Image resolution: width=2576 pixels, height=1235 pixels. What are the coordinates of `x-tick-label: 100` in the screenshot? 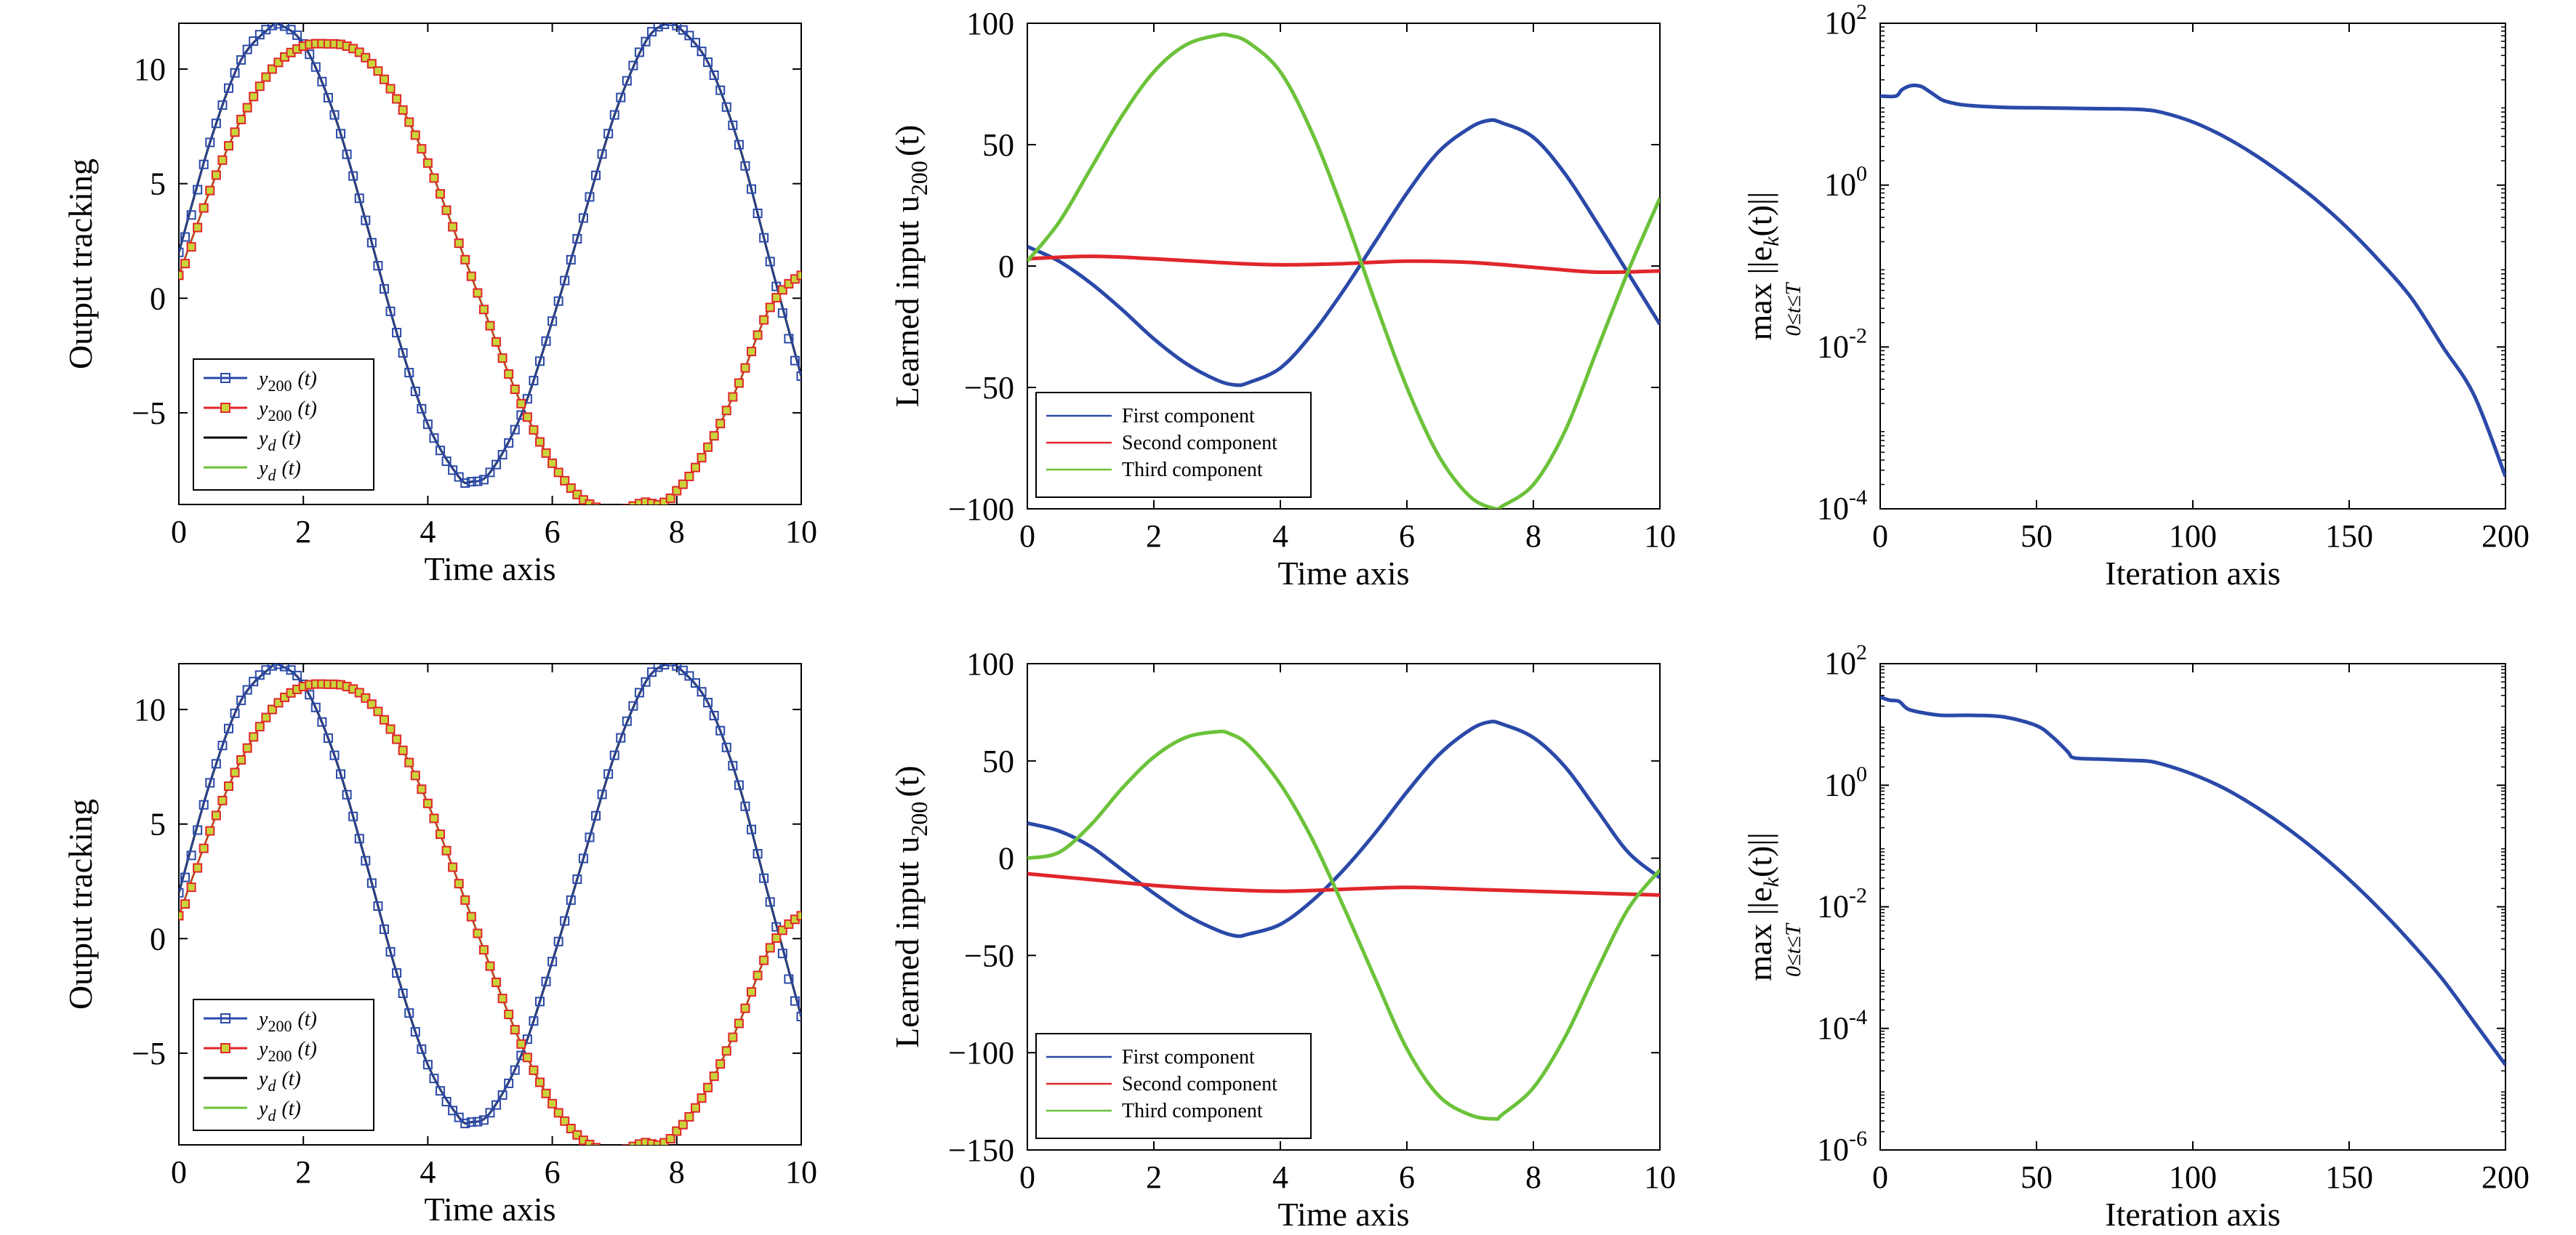 It's located at (2193, 536).